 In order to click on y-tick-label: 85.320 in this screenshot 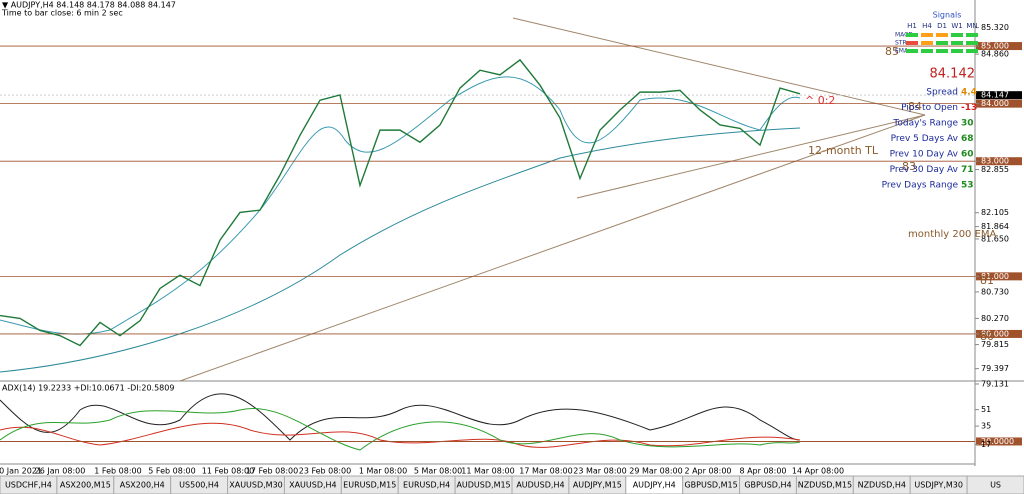, I will do `click(995, 27)`.